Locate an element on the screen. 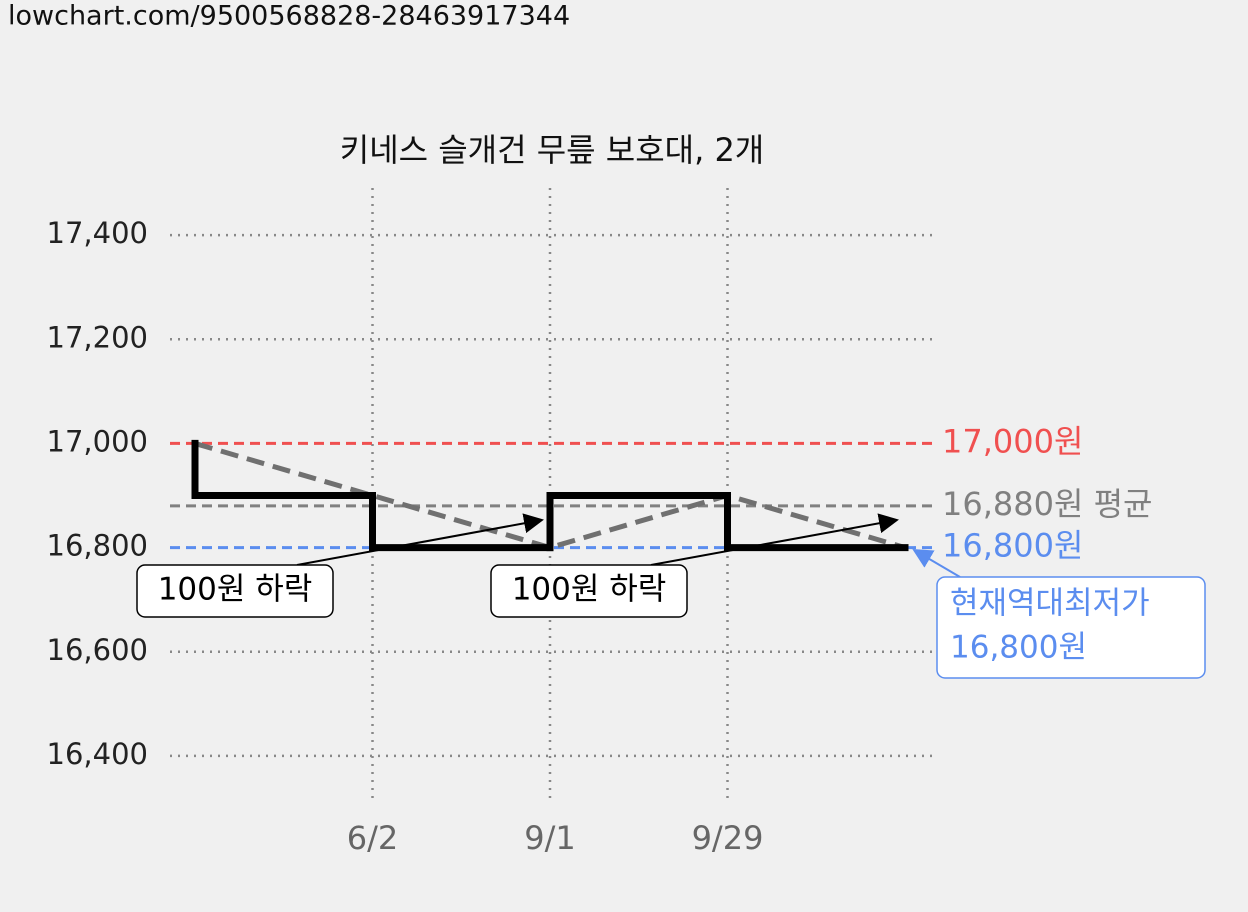 This screenshot has height=912, width=1248. callout-text: 현재역대최저가 is located at coordinates (1050, 604).